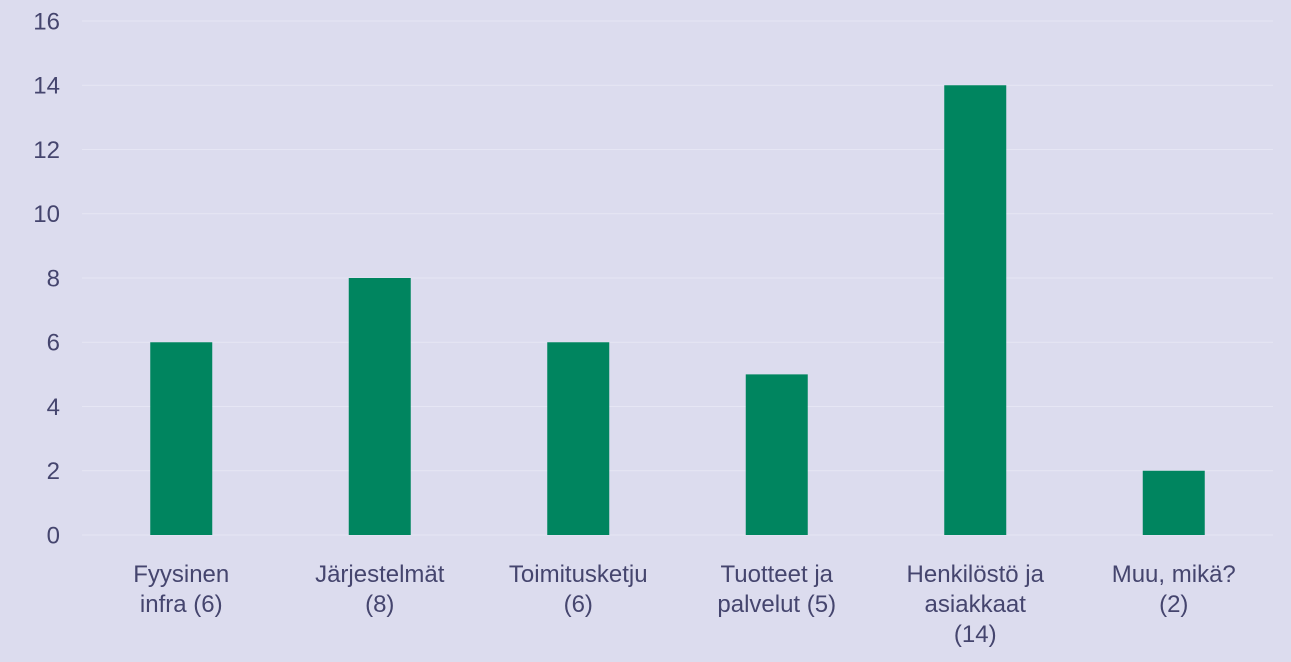 This screenshot has height=662, width=1291. What do you see at coordinates (46, 150) in the screenshot?
I see `y-tick-label: 12` at bounding box center [46, 150].